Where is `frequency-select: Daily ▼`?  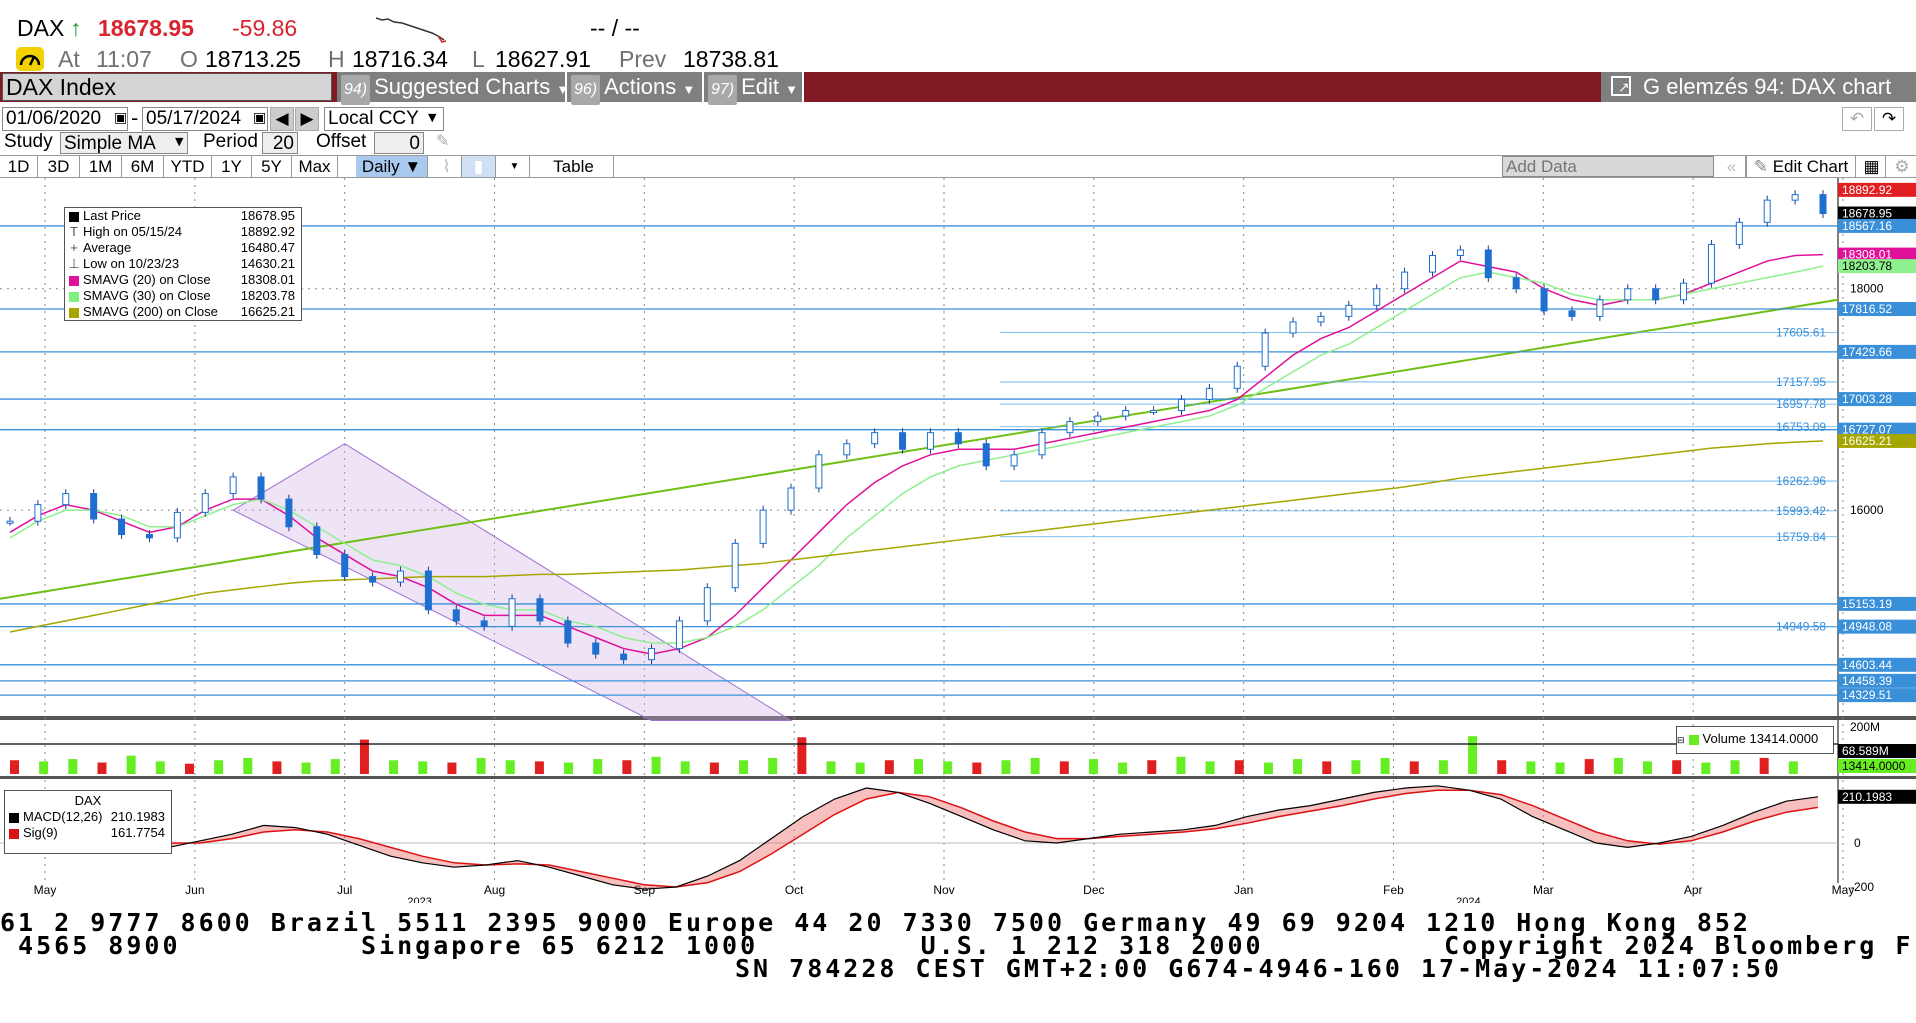 frequency-select: Daily ▼ is located at coordinates (392, 166).